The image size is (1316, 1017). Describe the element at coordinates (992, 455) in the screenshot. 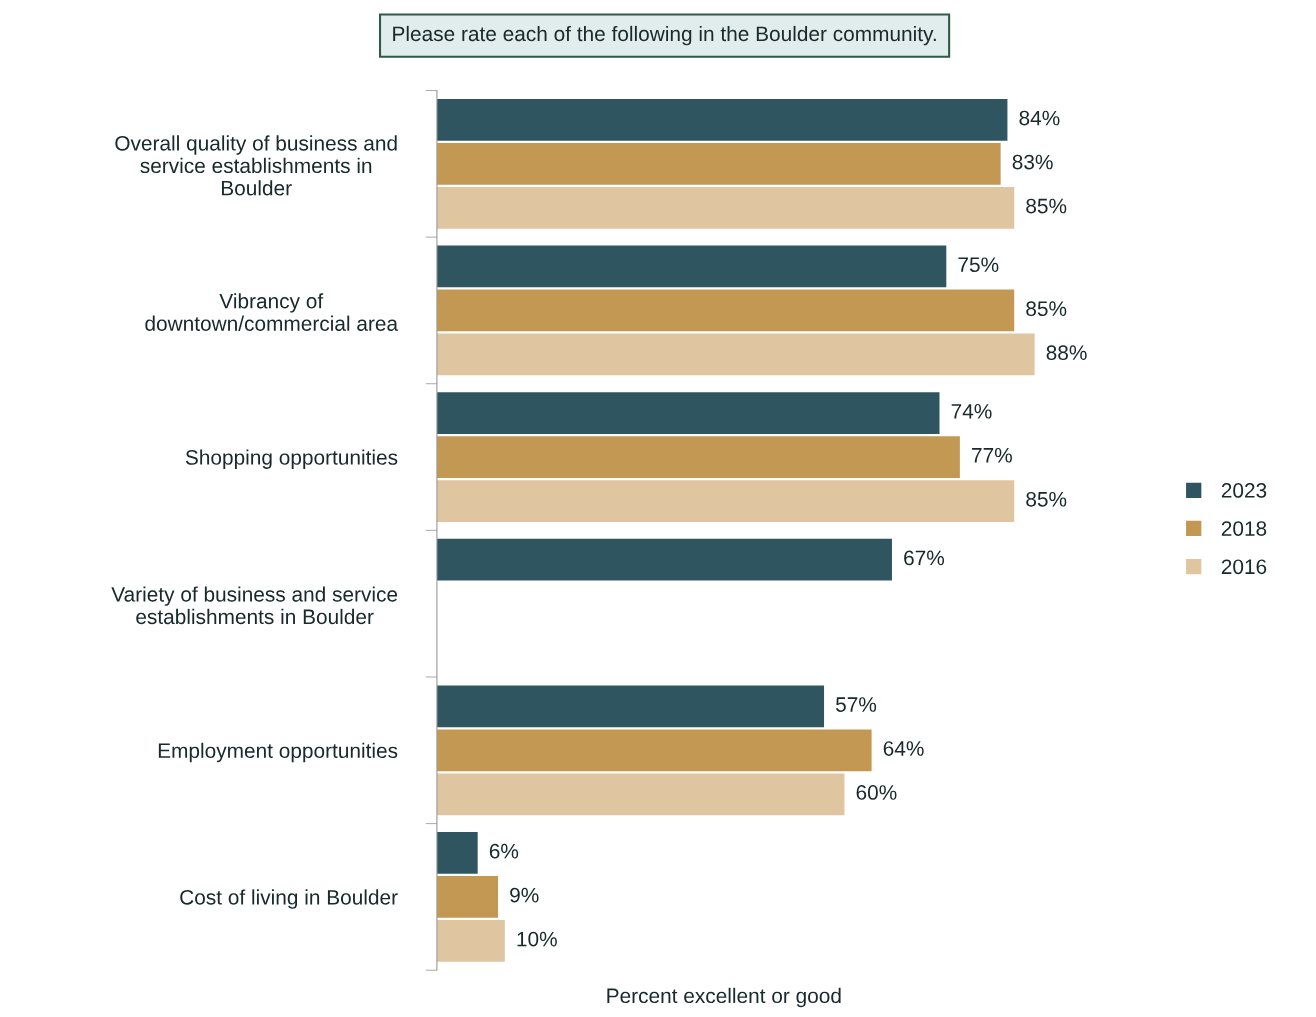

I see `data-label: 77%` at that location.